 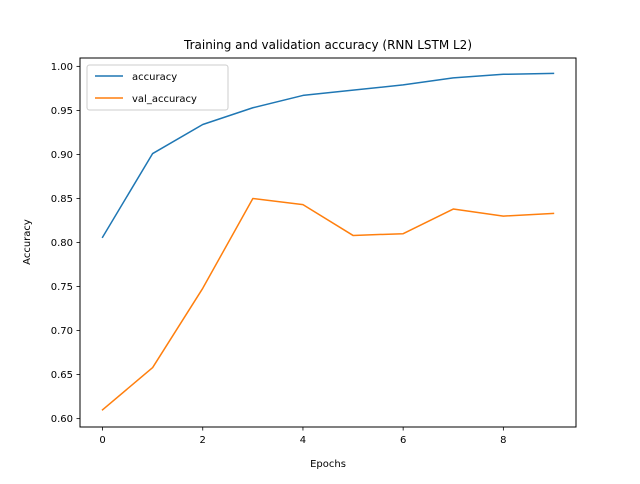 I want to click on y-tick-label: 0.75, so click(x=62, y=287).